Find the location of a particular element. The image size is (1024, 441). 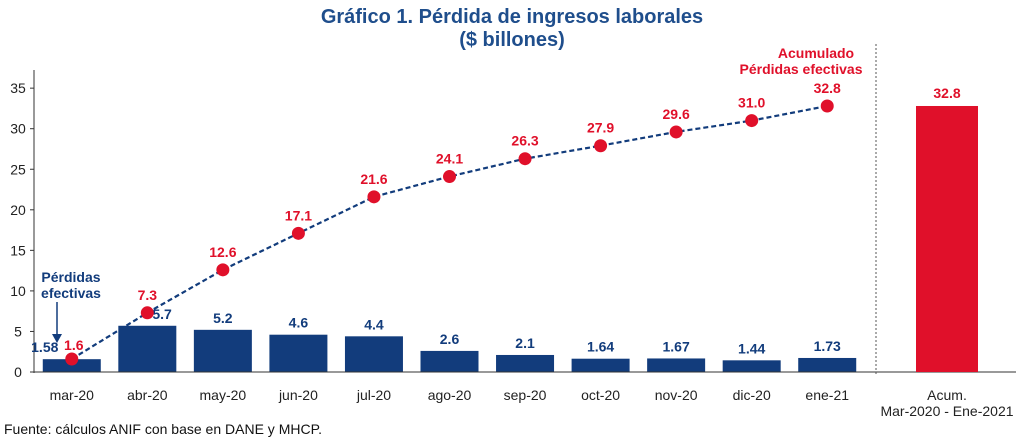

y-tick-label: 25 is located at coordinates (18, 169).